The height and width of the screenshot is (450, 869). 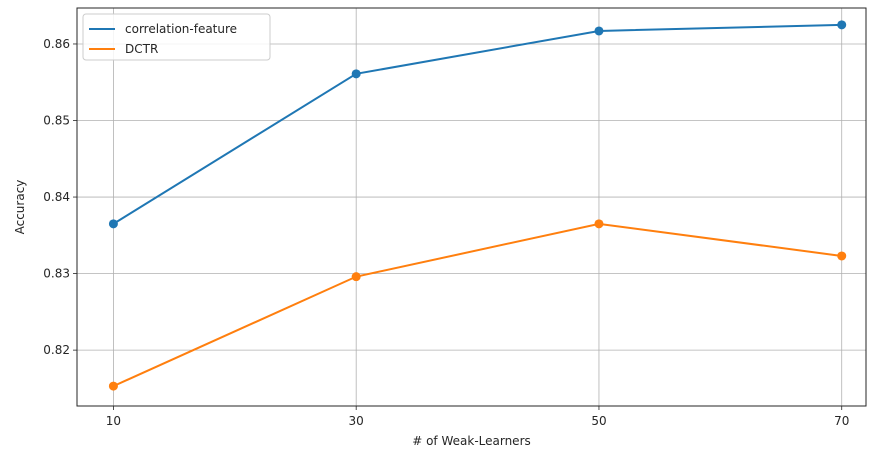 What do you see at coordinates (56, 44) in the screenshot?
I see `y-tick-label: 0.86` at bounding box center [56, 44].